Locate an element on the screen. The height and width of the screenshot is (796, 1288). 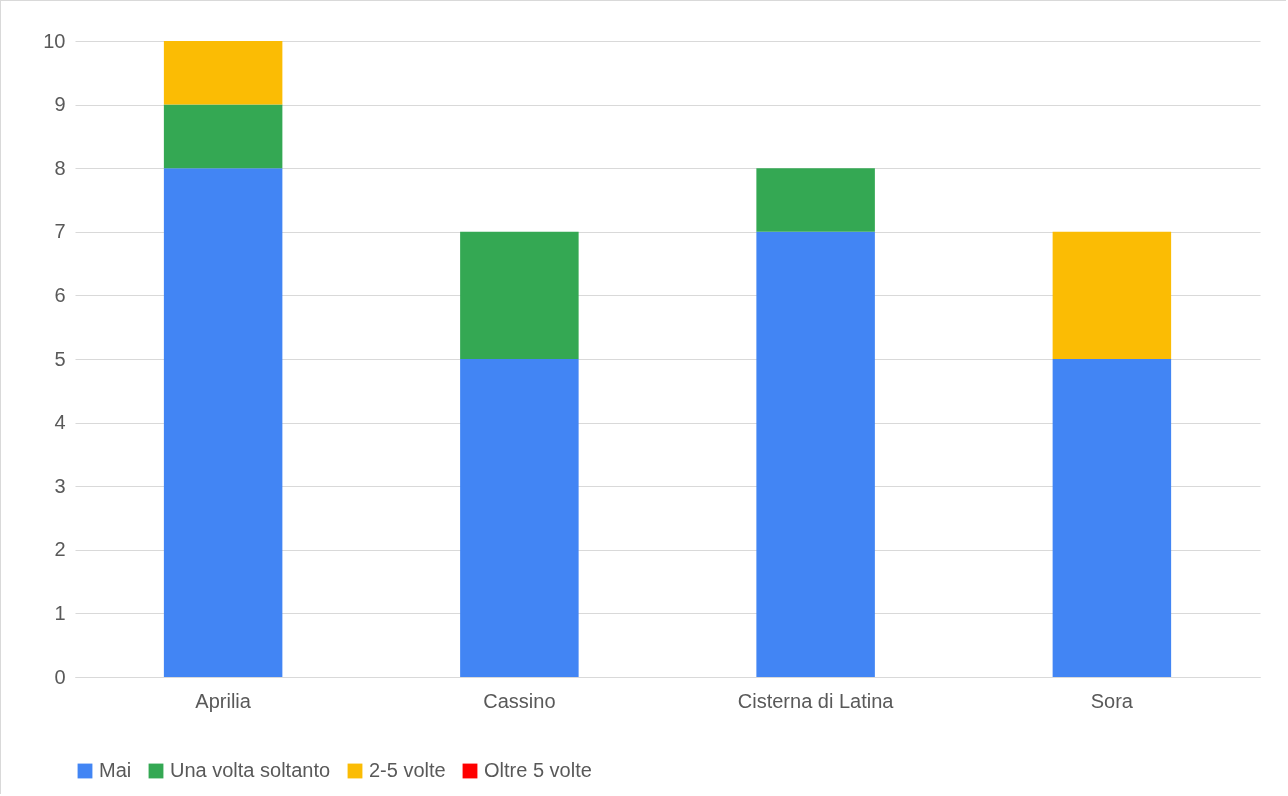
x-tick-label: Cassino is located at coordinates (519, 700).